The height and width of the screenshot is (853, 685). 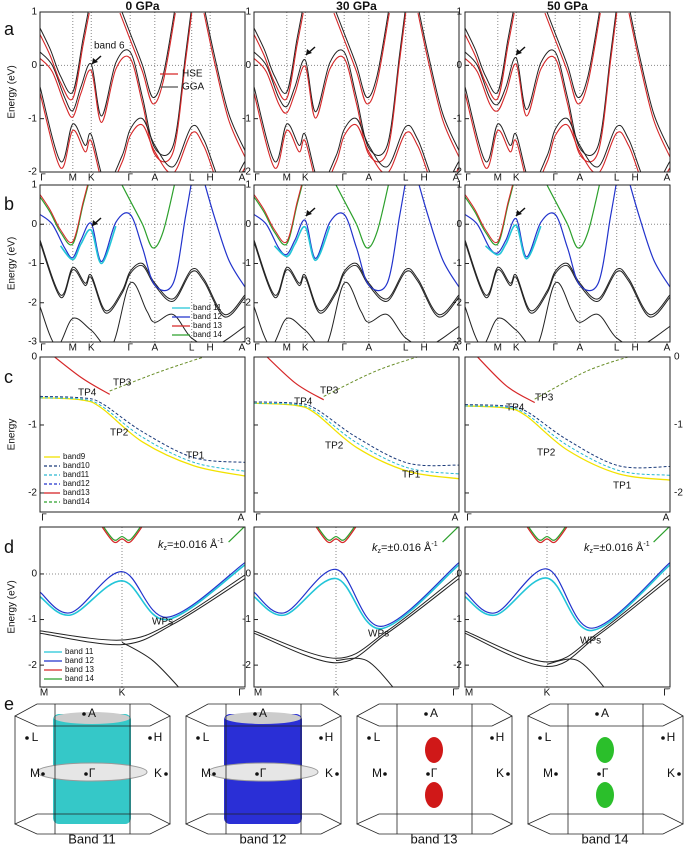 I want to click on x-tick-label: M̄, so click(x=258, y=692).